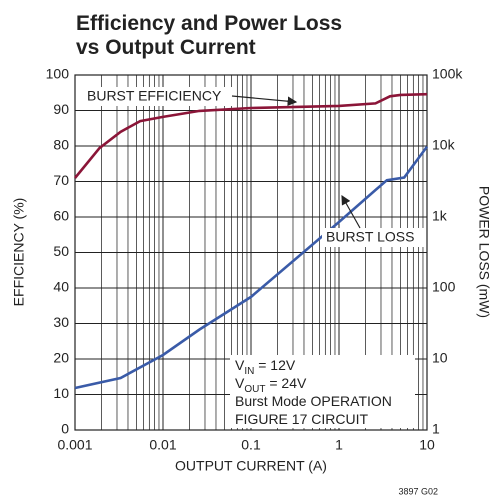 This screenshot has height=502, width=500. Describe the element at coordinates (154, 96) in the screenshot. I see `legend-label: BURST EFFICIENCY` at that location.